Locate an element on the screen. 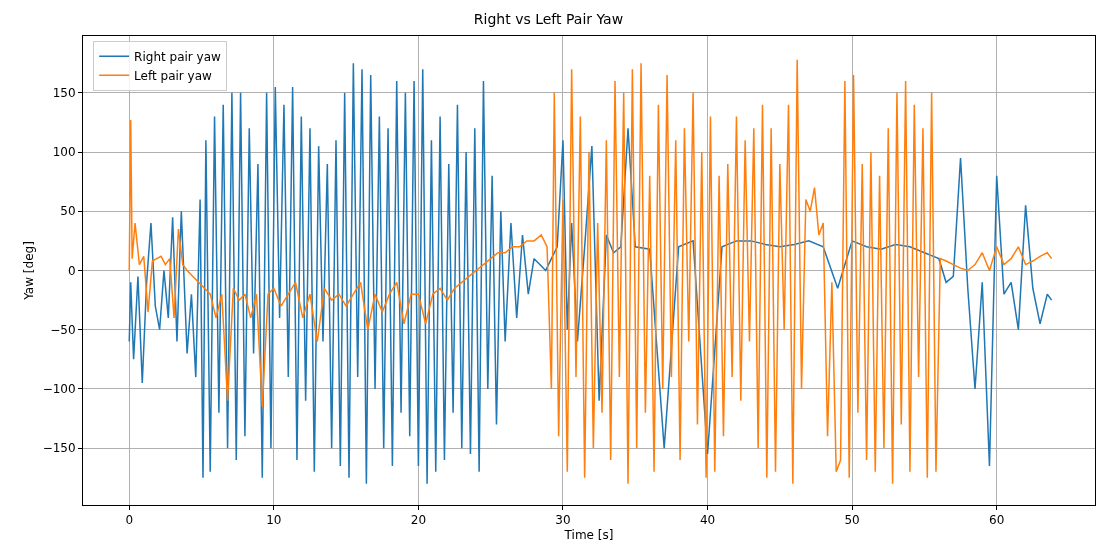 Image resolution: width=1097 pixels, height=555 pixels. x-axis-title: Time [s] is located at coordinates (588, 535).